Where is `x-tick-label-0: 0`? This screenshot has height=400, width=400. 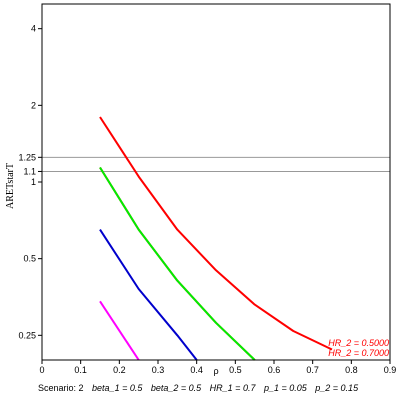
x-tick-label-0: 0 is located at coordinates (41, 370).